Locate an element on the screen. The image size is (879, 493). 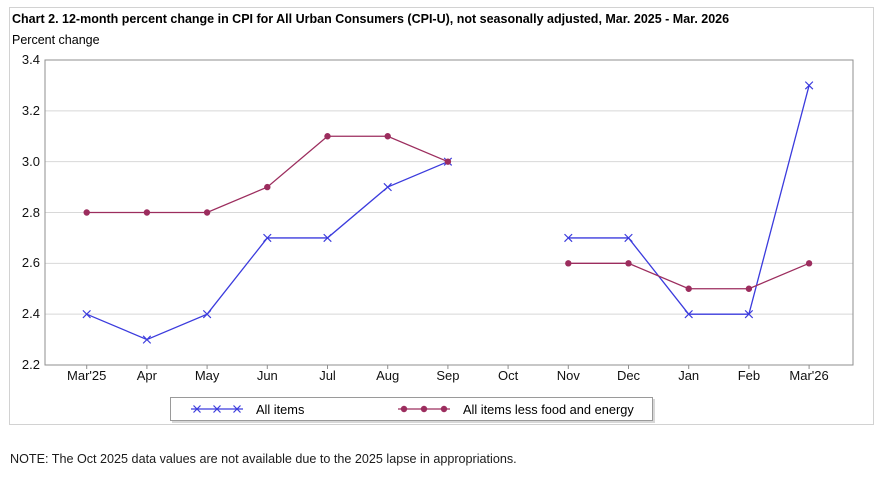
legend-item-core-cpi: All items less food and energy is located at coordinates (516, 409).